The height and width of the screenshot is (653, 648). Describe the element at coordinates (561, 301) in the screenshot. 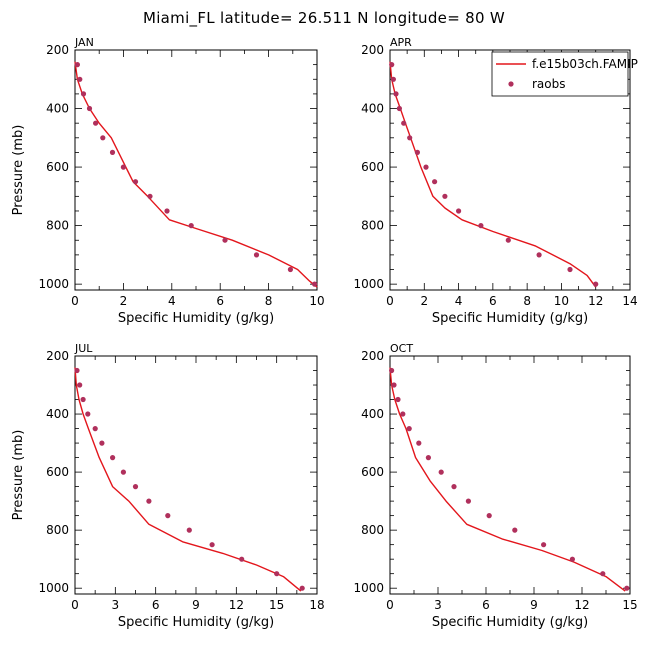

I see `x-tick-label: 10` at that location.